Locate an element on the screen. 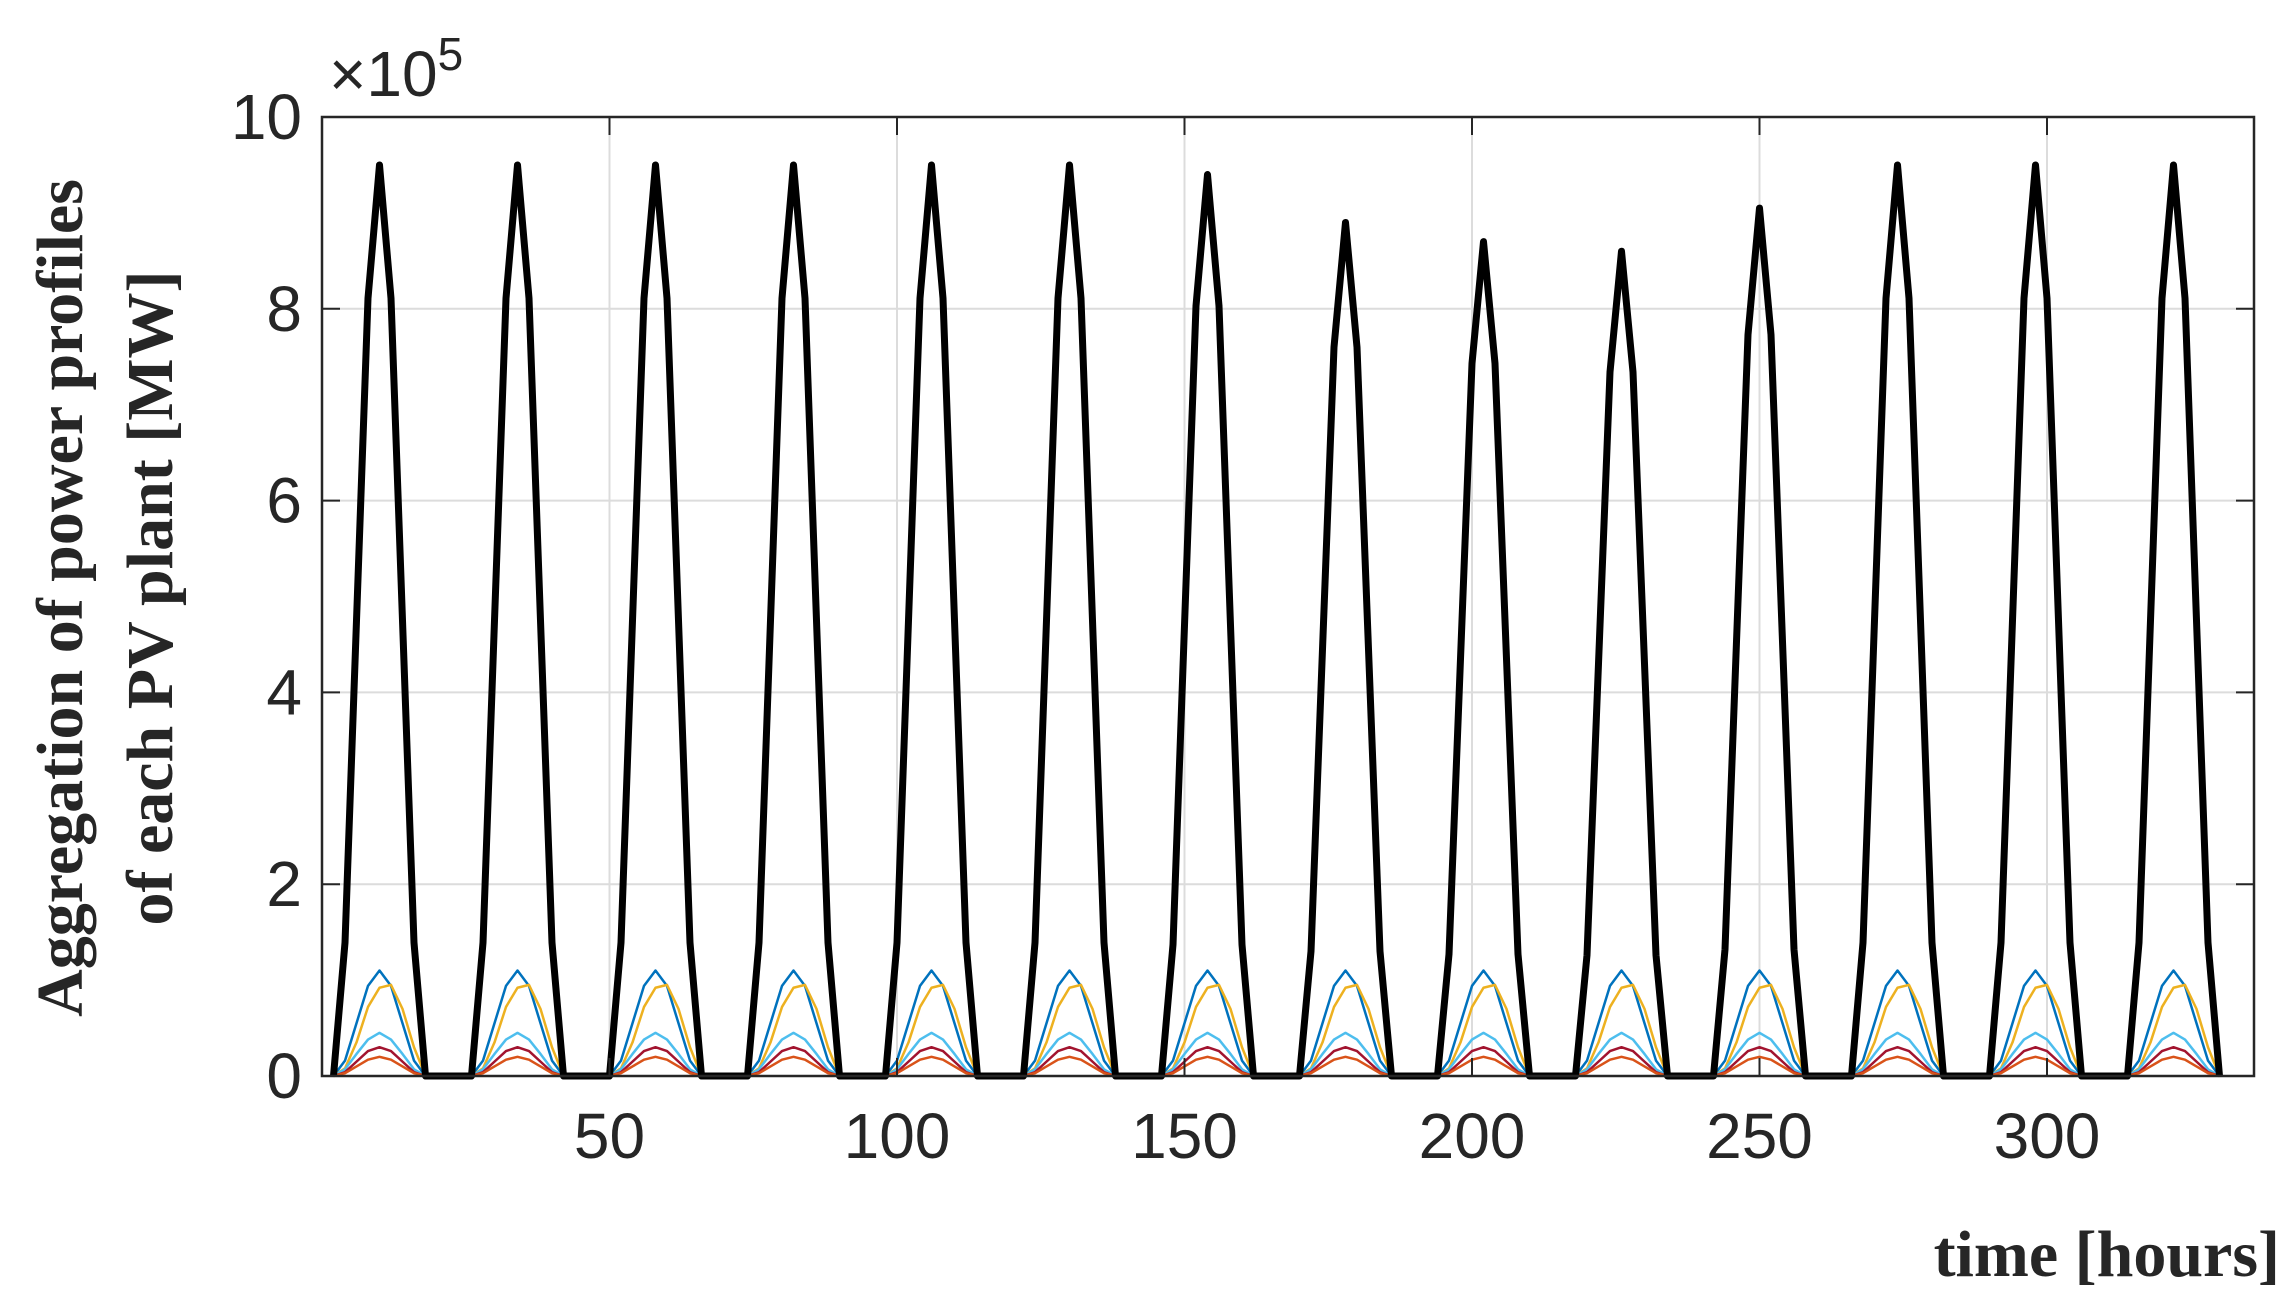  y-tick-label: 0 is located at coordinates (284, 1076).